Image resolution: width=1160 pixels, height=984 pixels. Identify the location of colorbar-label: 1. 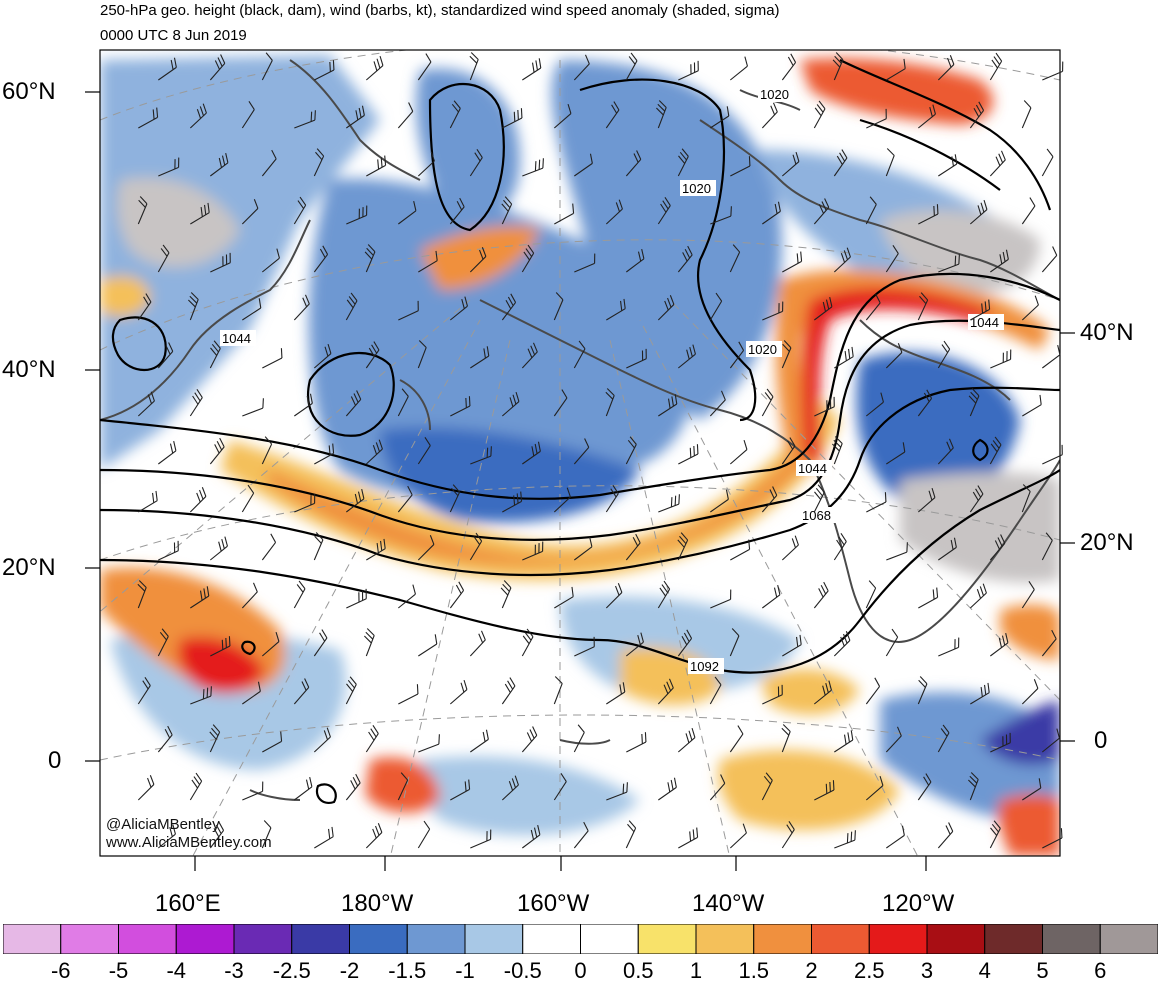
(696, 970).